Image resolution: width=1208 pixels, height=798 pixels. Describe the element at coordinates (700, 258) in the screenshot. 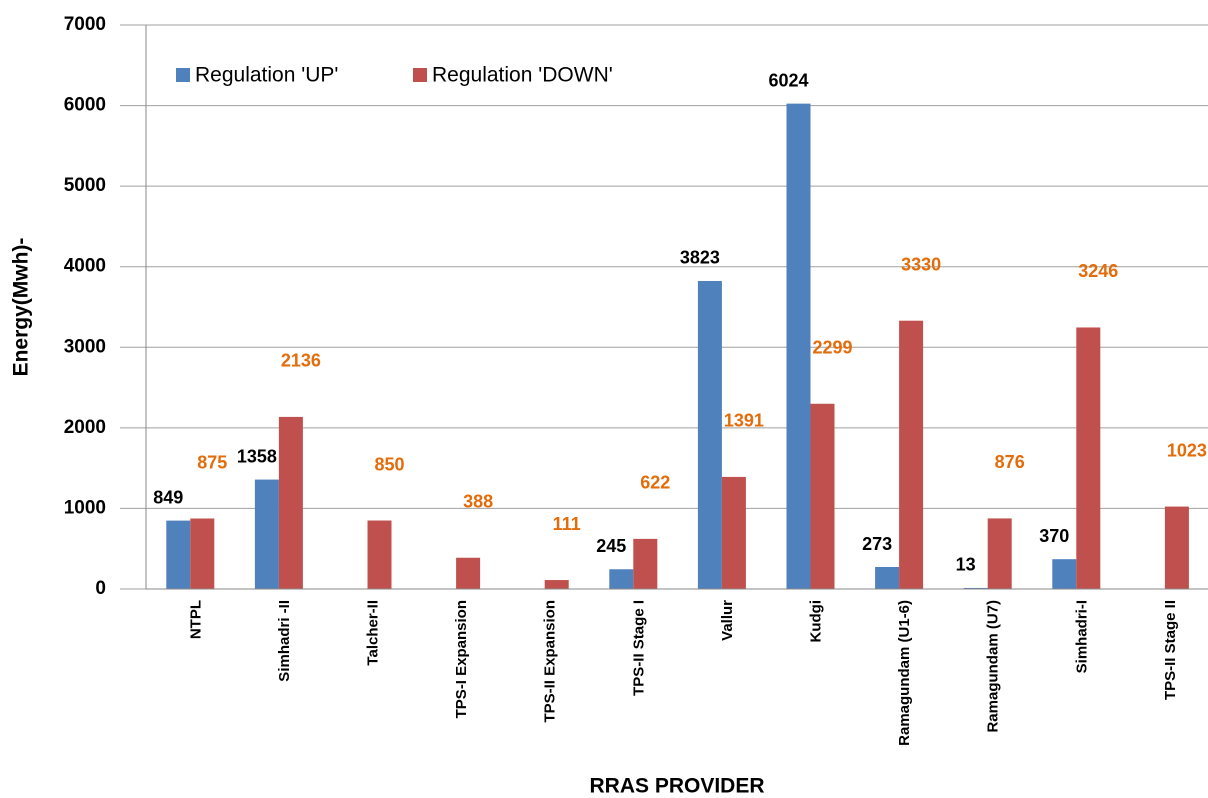

I see `data-label: 3823` at that location.